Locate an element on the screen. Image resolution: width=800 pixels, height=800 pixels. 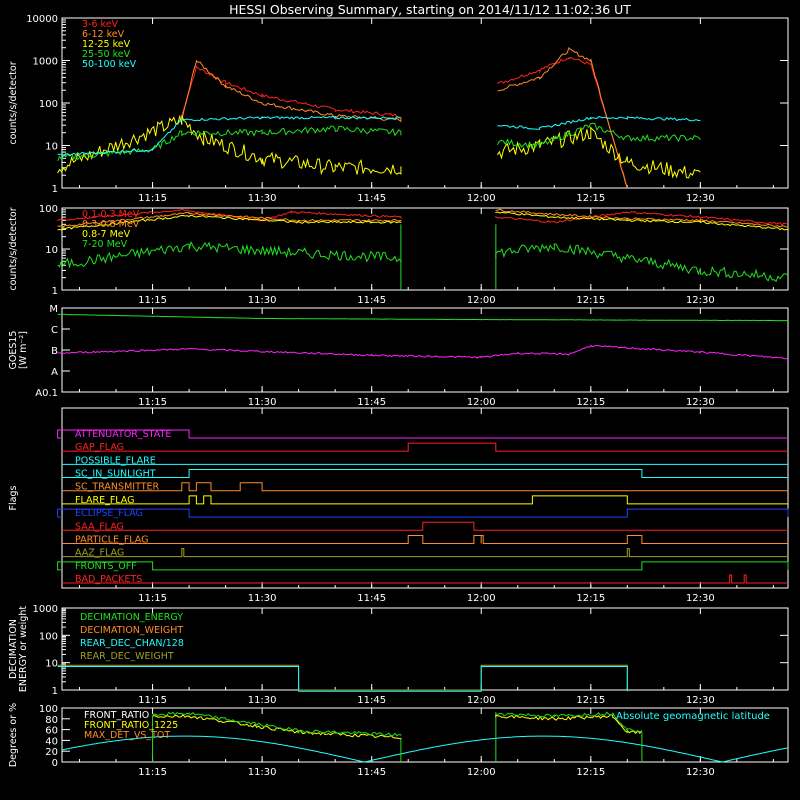
flag-row: ECLIPSE_FLAG is located at coordinates (423, 513).